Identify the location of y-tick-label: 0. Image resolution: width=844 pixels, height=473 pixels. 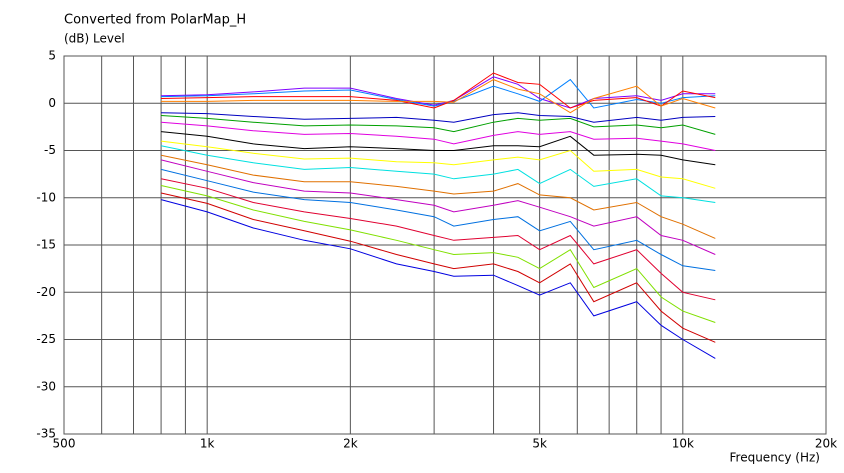
(52, 103).